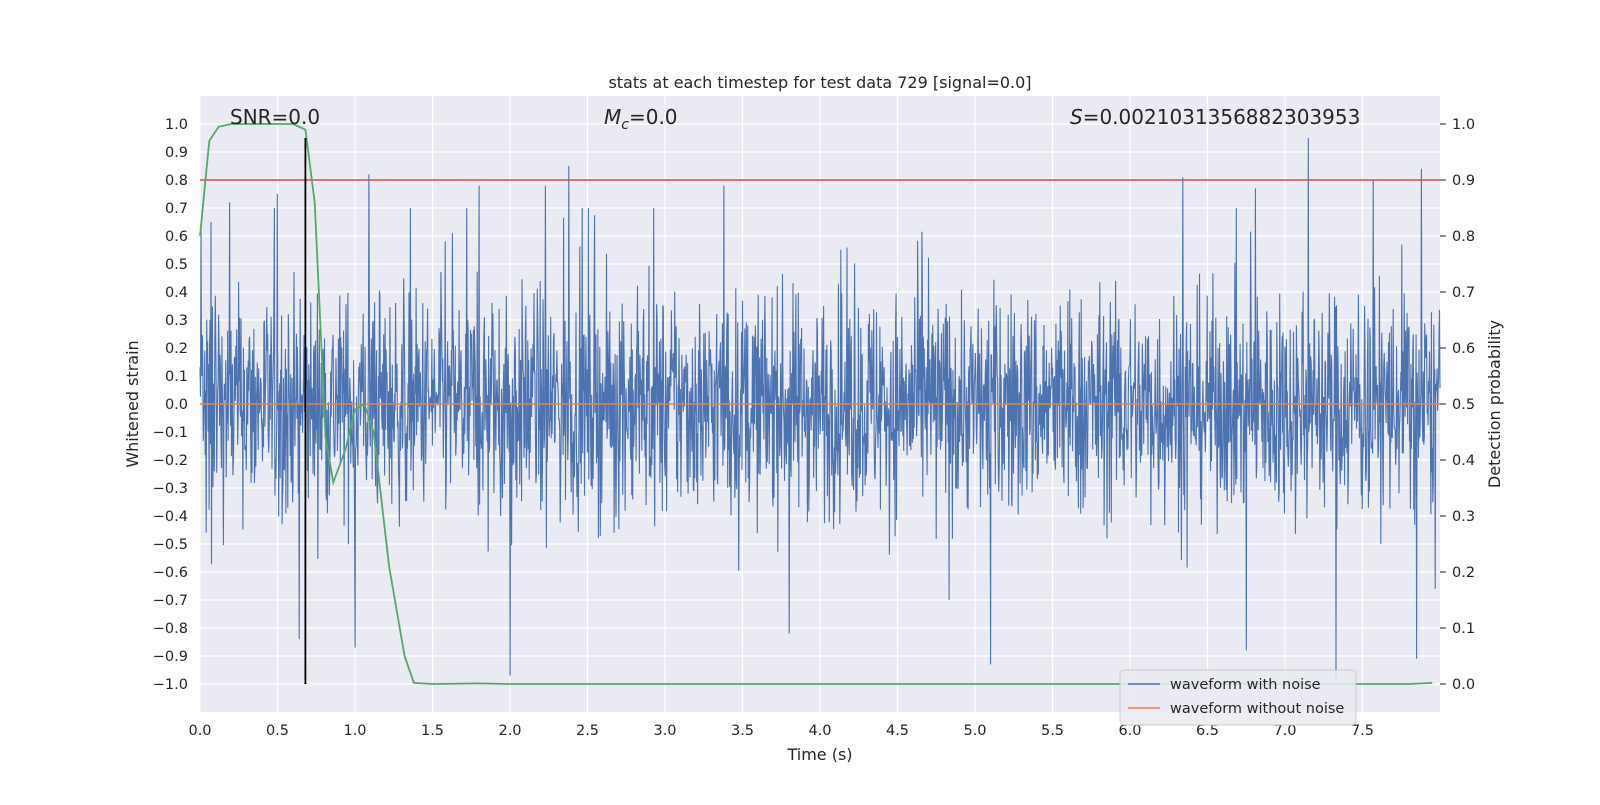  I want to click on y2-tick-label: 0.3, so click(1463, 517).